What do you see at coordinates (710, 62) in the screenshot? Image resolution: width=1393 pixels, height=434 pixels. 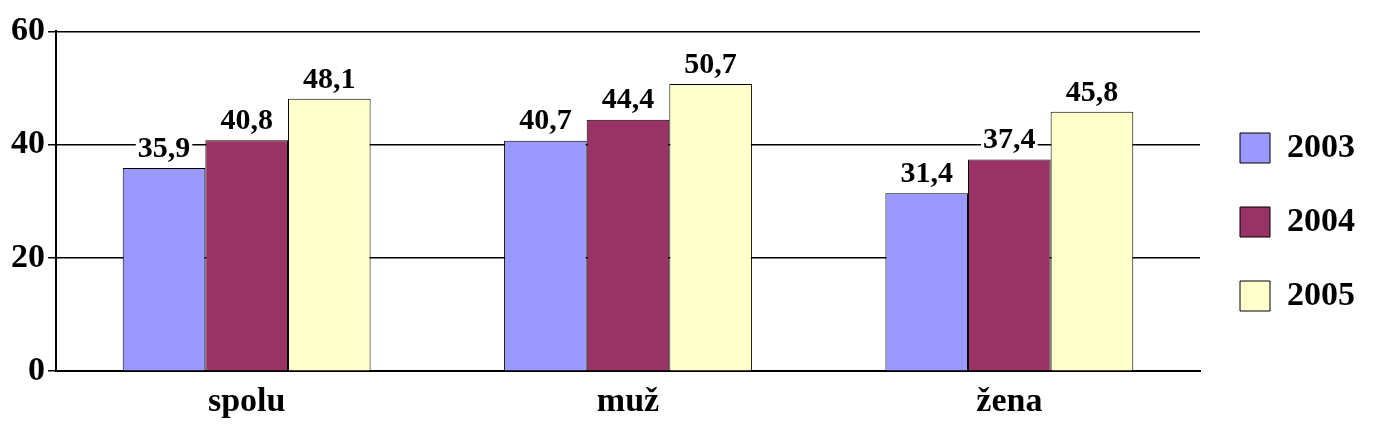 I see `data-label: 50,7` at bounding box center [710, 62].